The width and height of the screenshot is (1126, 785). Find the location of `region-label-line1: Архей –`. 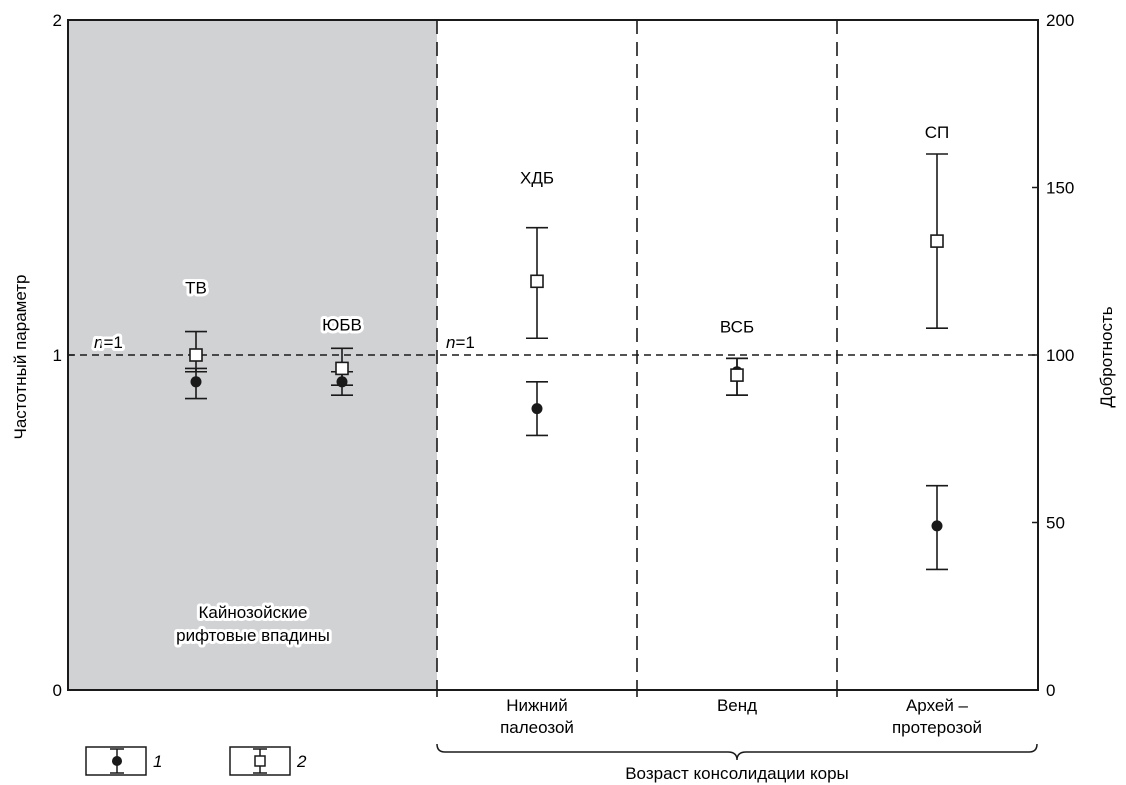

region-label-line1: Архей – is located at coordinates (937, 705).